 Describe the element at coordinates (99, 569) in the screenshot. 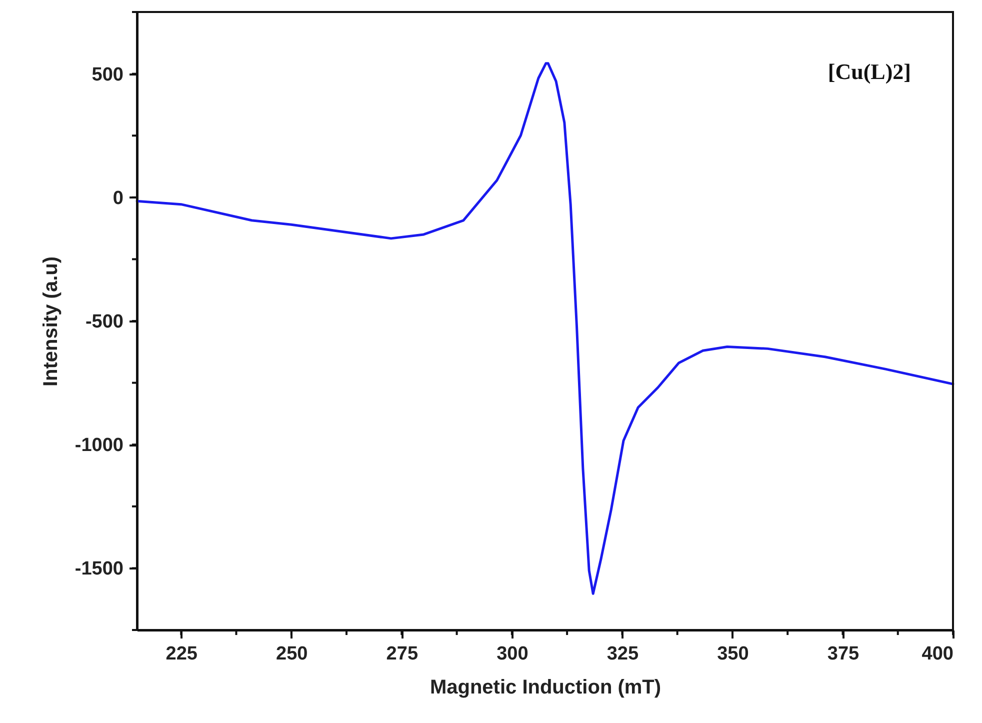

I see `y-tick-label: -1500` at that location.